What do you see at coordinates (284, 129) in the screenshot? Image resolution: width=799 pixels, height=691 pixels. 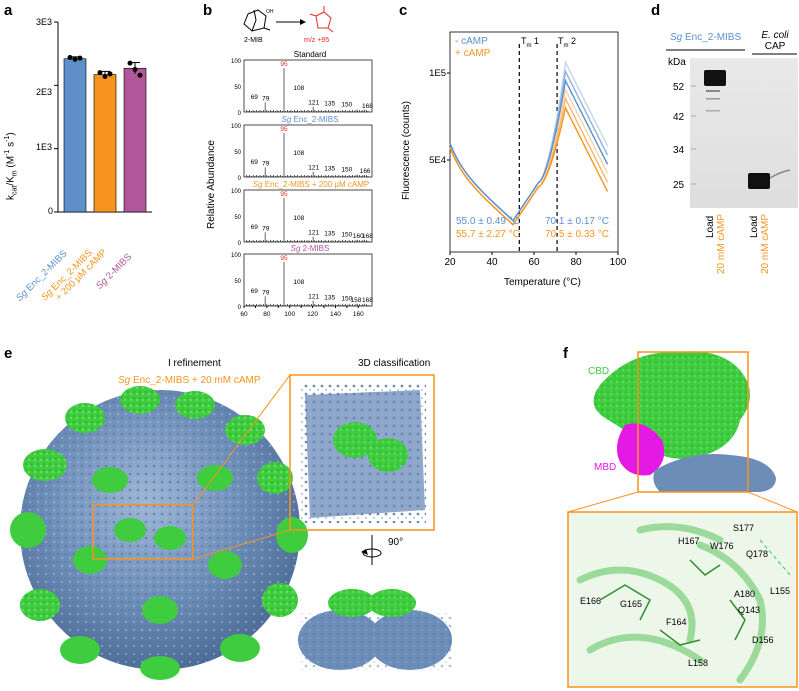 I see `spectrum-1-peaklabel-2: 95` at bounding box center [284, 129].